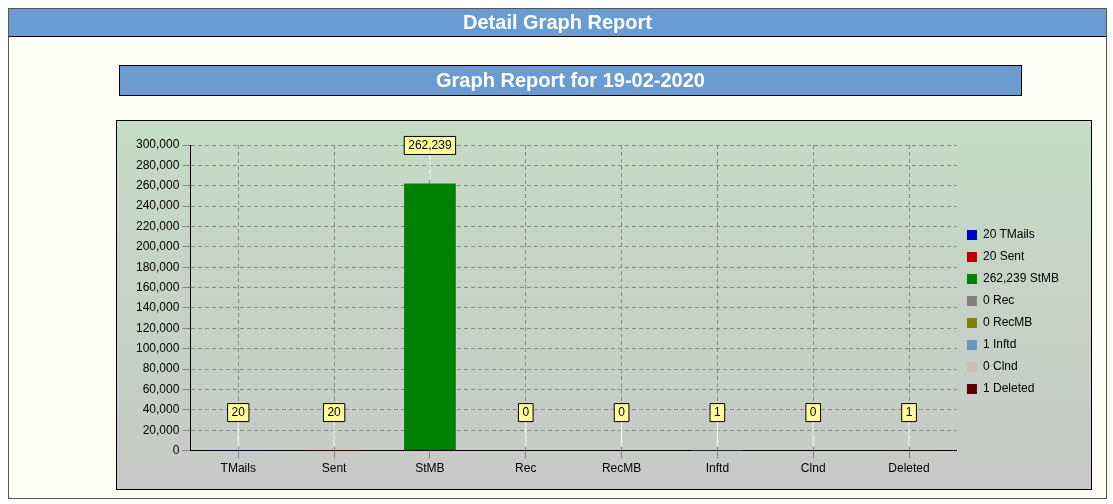  What do you see at coordinates (238, 468) in the screenshot?
I see `x-tick-label: TMails` at bounding box center [238, 468].